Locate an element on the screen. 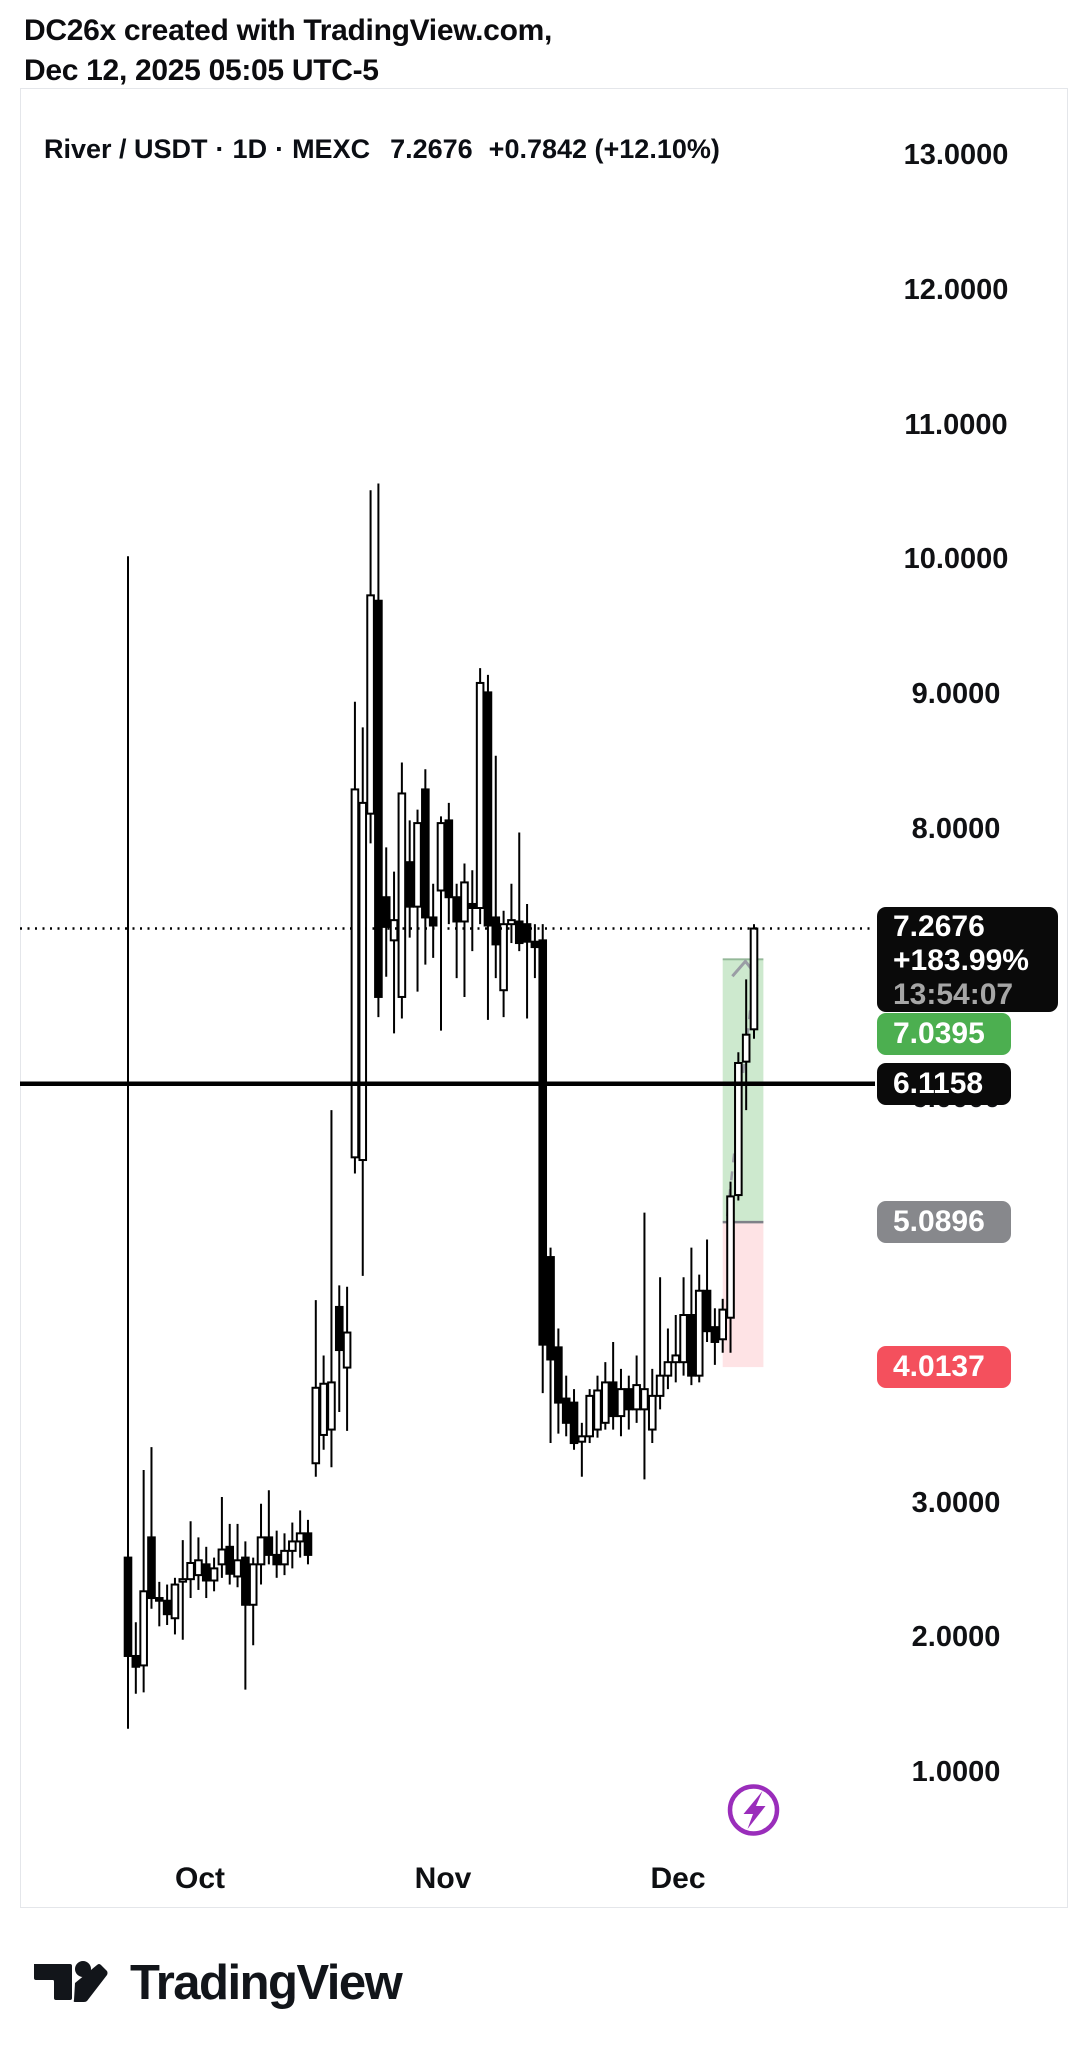 The width and height of the screenshot is (1092, 2048). current-price-badge: 7.2676 +183.99% 13:54:07 is located at coordinates (967, 960).